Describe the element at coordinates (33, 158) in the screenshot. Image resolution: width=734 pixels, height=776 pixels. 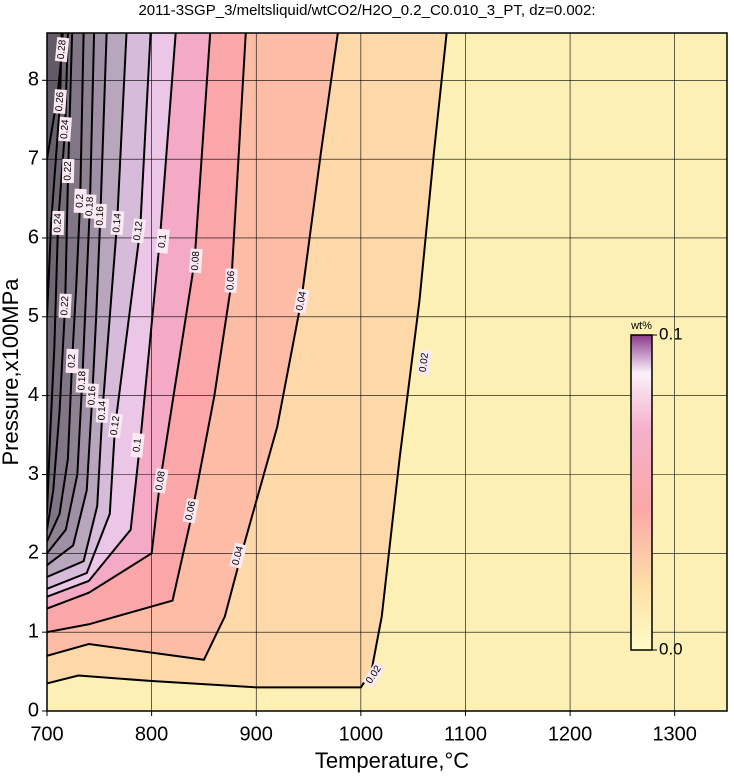
I see `y-tick-label: 7` at that location.